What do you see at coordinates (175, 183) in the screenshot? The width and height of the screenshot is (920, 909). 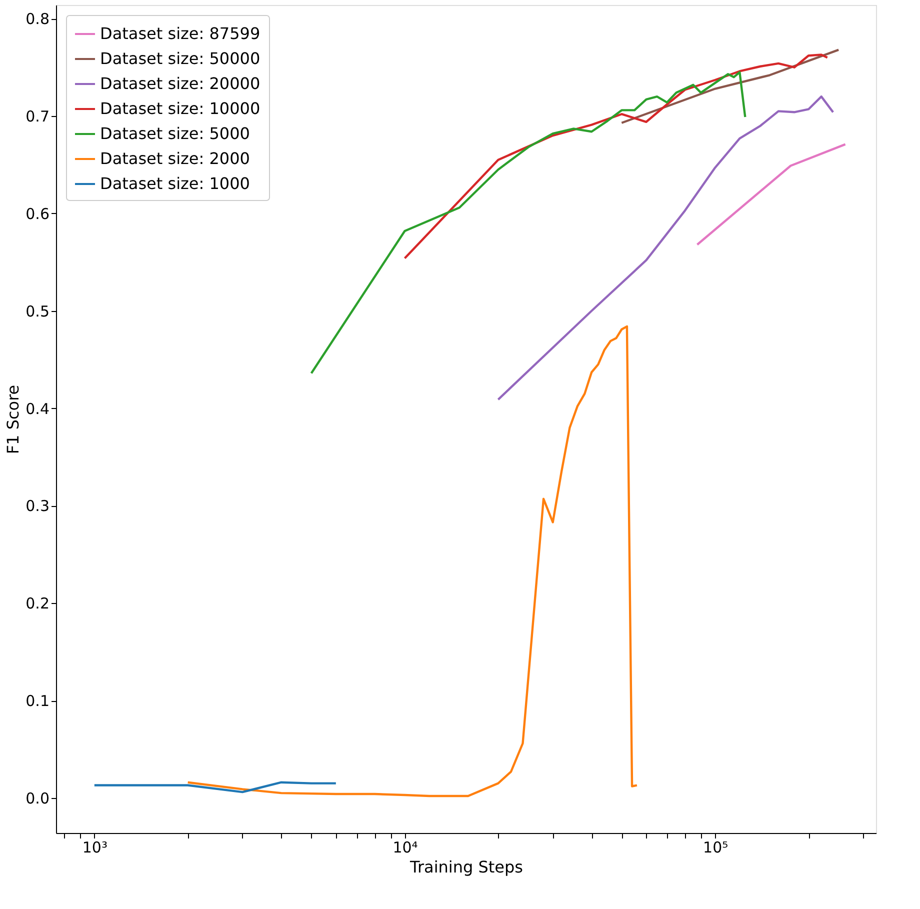 I see `legend-label: Dataset size: 1000` at bounding box center [175, 183].